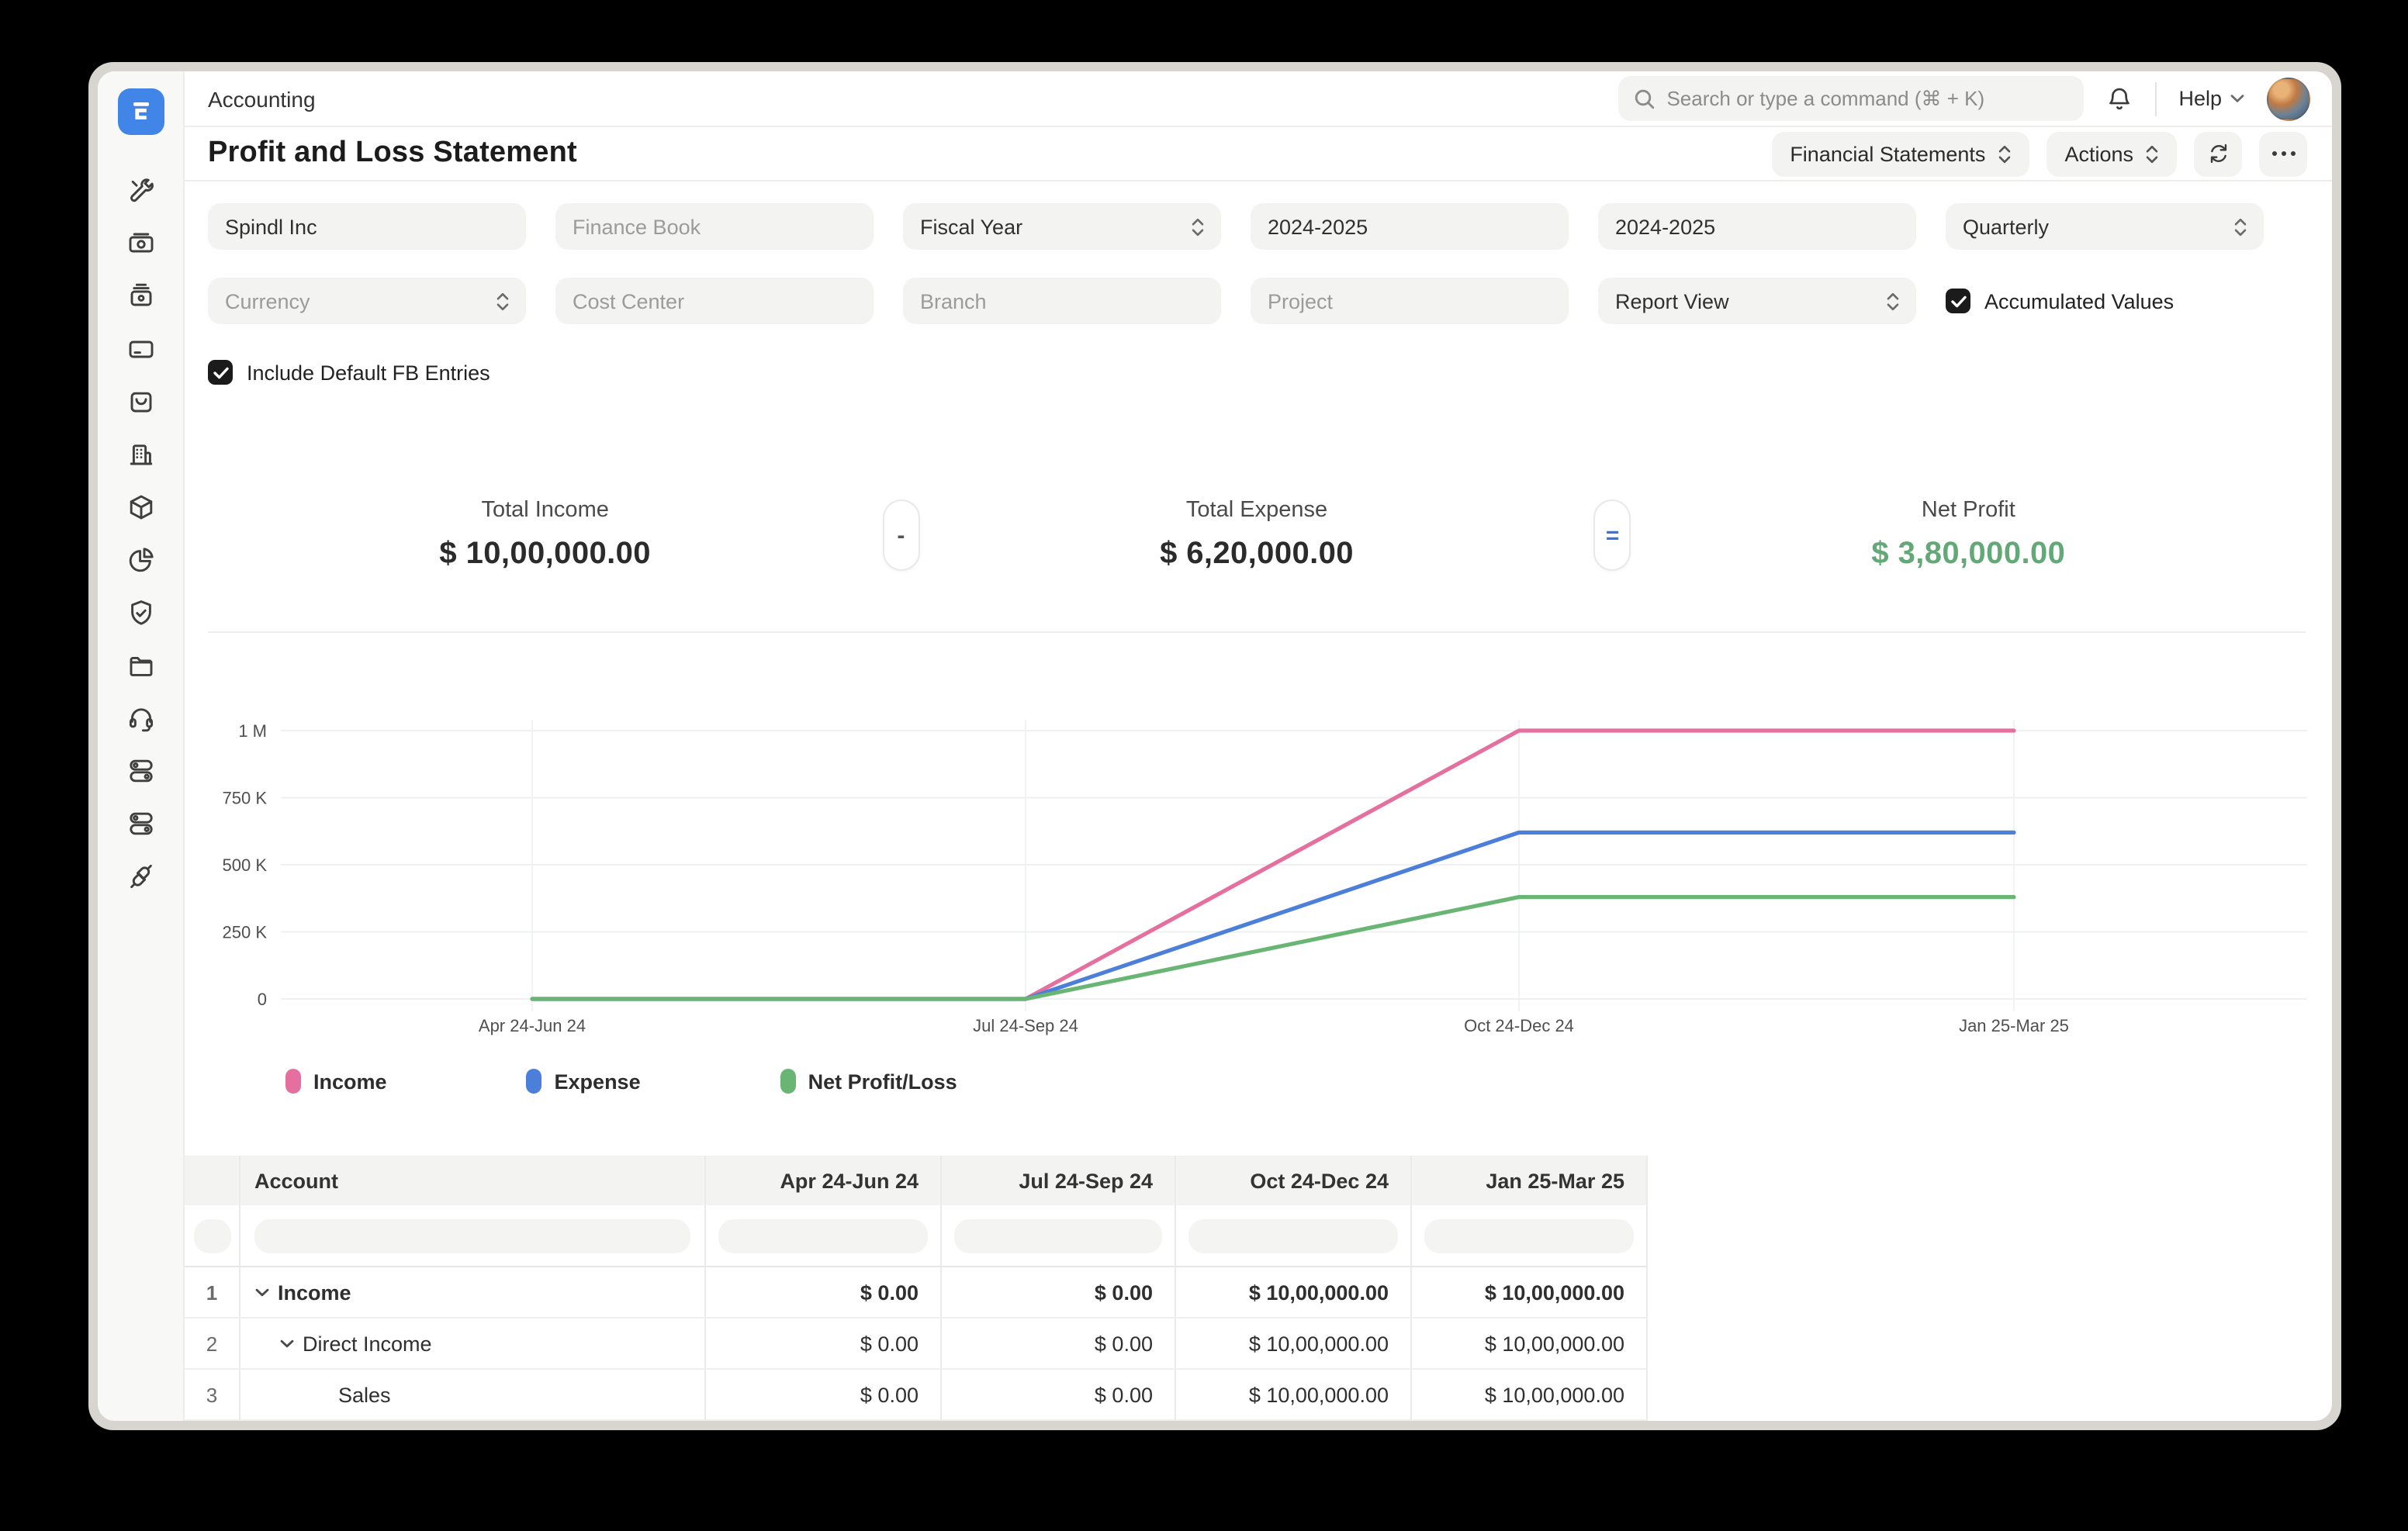 The height and width of the screenshot is (1531, 2408). I want to click on accumulated-values-checkbox, so click(1958, 301).